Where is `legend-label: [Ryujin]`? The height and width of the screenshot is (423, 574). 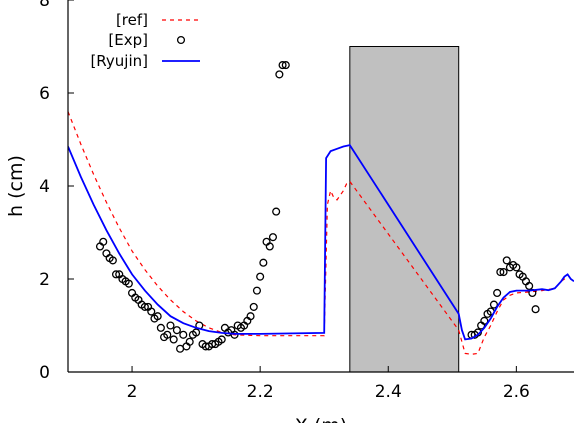 legend-label: [Ryujin] is located at coordinates (119, 61).